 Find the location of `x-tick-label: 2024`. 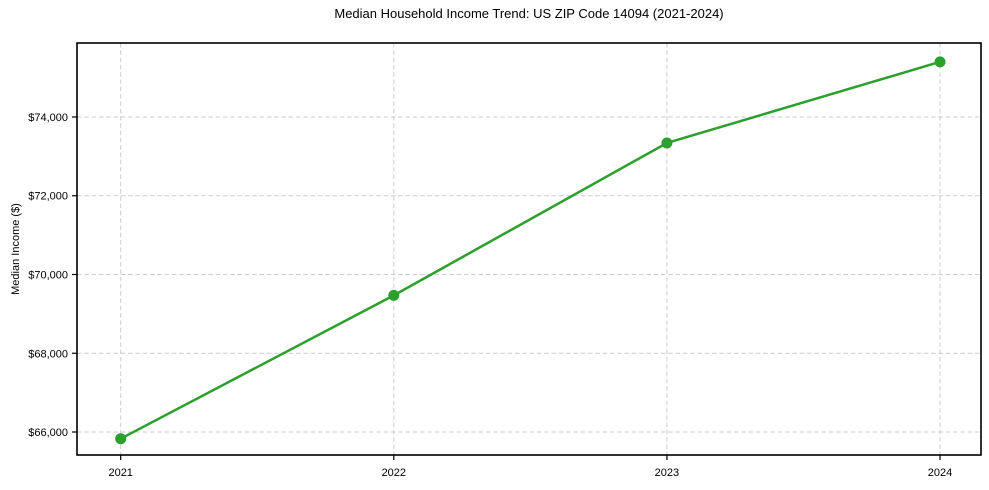

x-tick-label: 2024 is located at coordinates (940, 473).